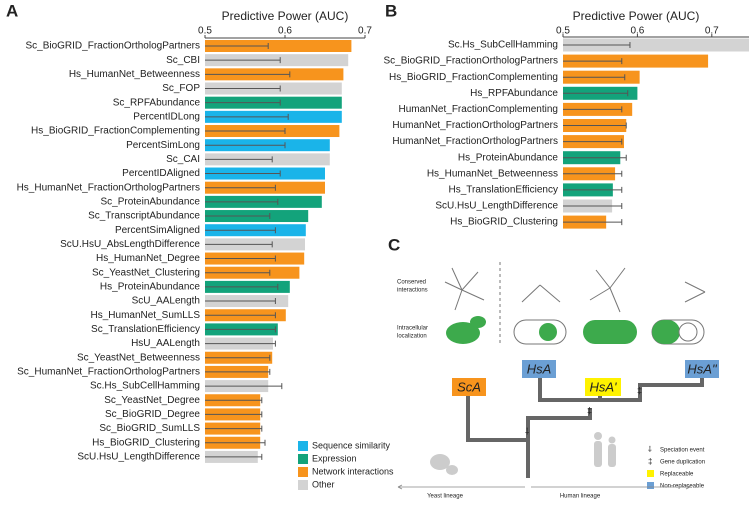  What do you see at coordinates (580, 497) in the screenshot?
I see `lineage-label: Human lineage` at bounding box center [580, 497].